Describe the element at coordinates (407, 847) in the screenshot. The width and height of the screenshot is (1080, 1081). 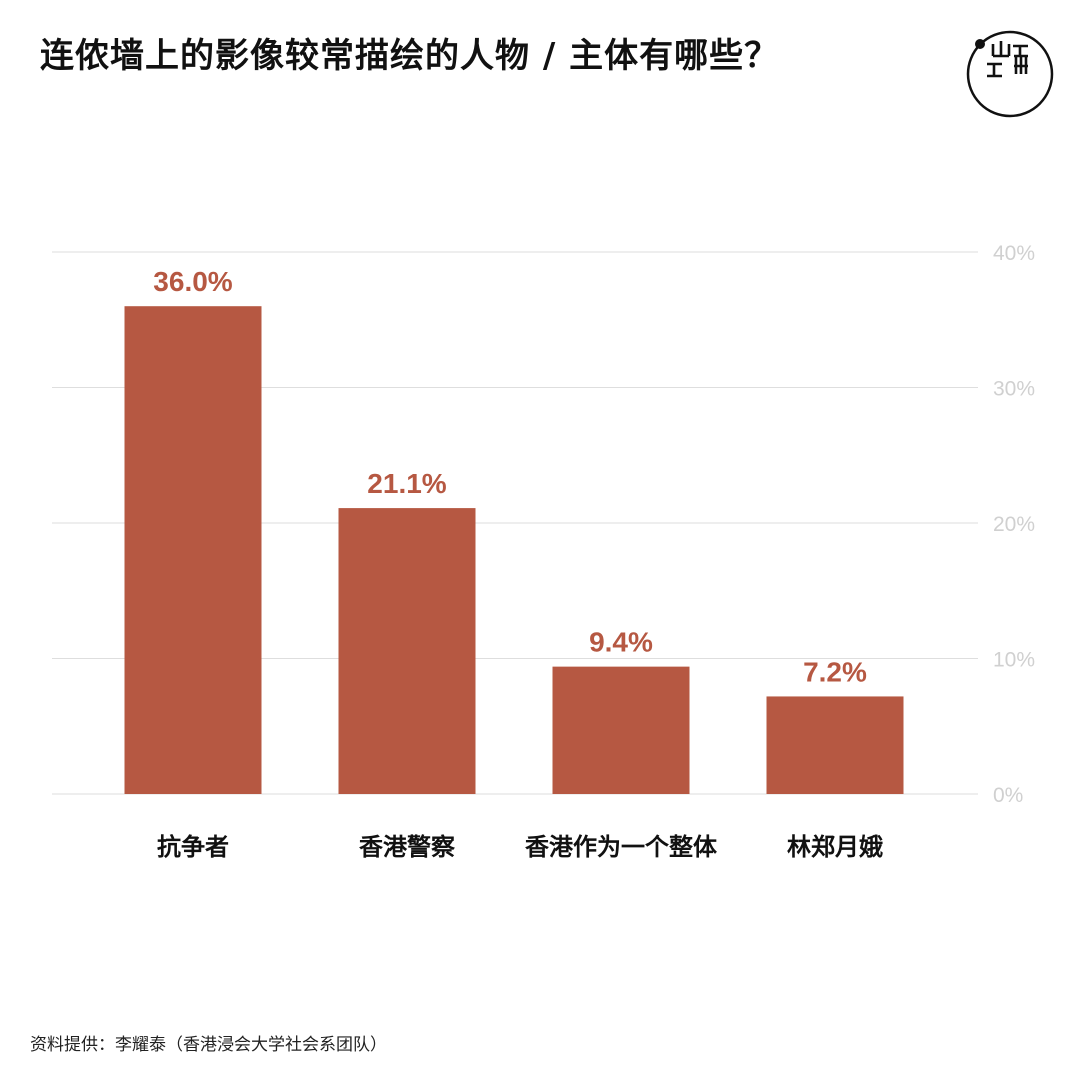
I see `category-label: 香港警察` at that location.